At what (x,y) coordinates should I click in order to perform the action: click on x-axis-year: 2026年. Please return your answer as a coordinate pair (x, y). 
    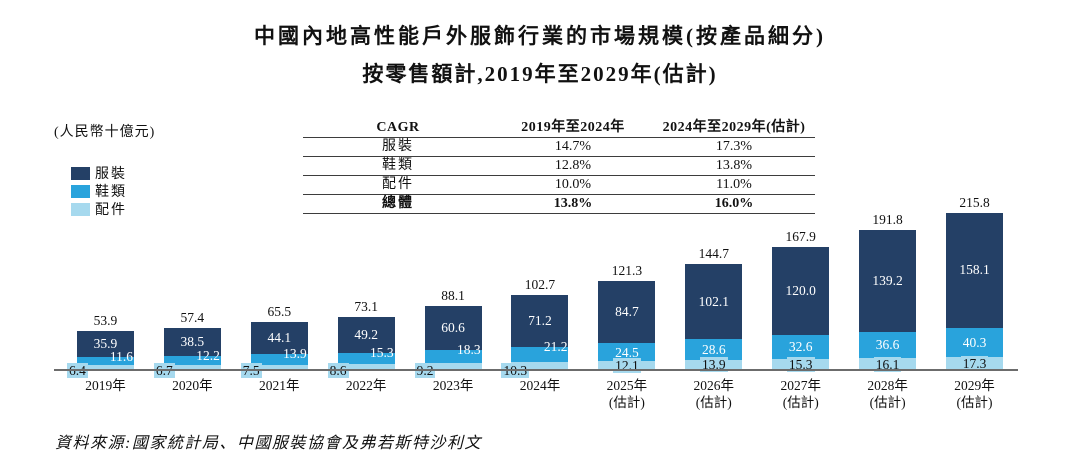
    Looking at the image, I should click on (714, 385).